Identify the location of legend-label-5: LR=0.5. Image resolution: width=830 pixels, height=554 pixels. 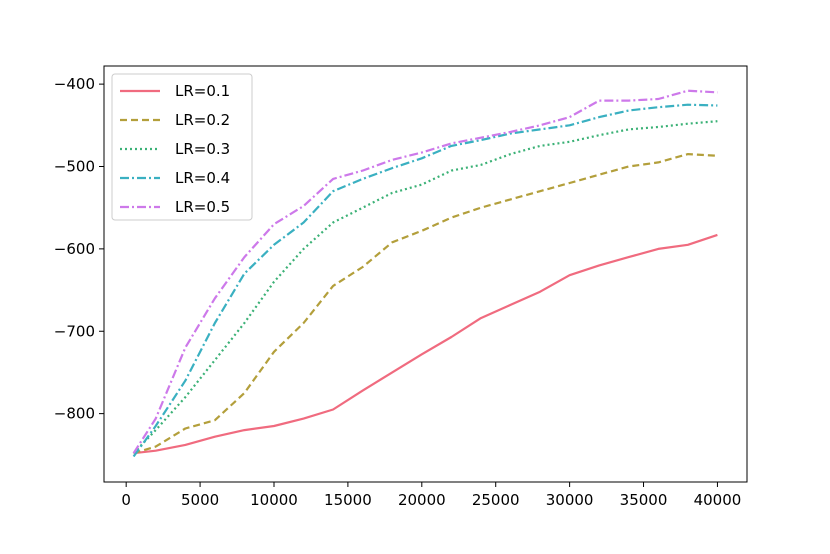
(202, 207).